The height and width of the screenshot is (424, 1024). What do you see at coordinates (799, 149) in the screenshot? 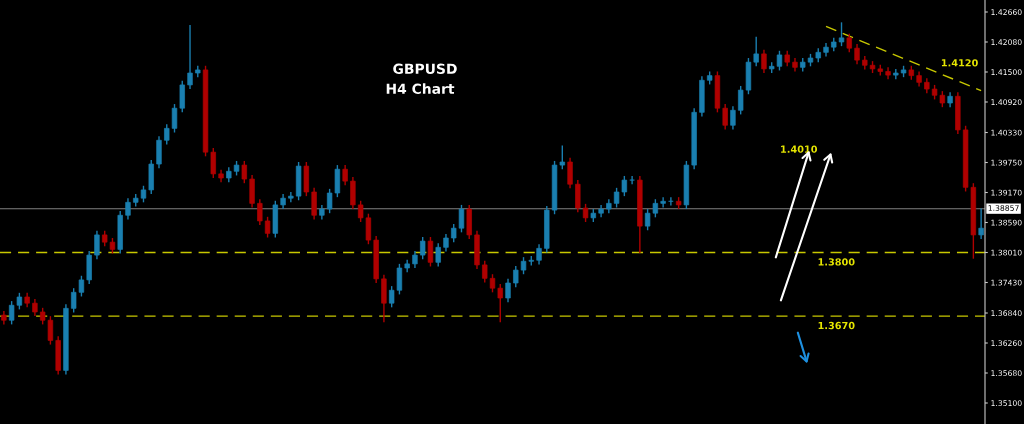
I see `annotation: 1.4010` at bounding box center [799, 149].